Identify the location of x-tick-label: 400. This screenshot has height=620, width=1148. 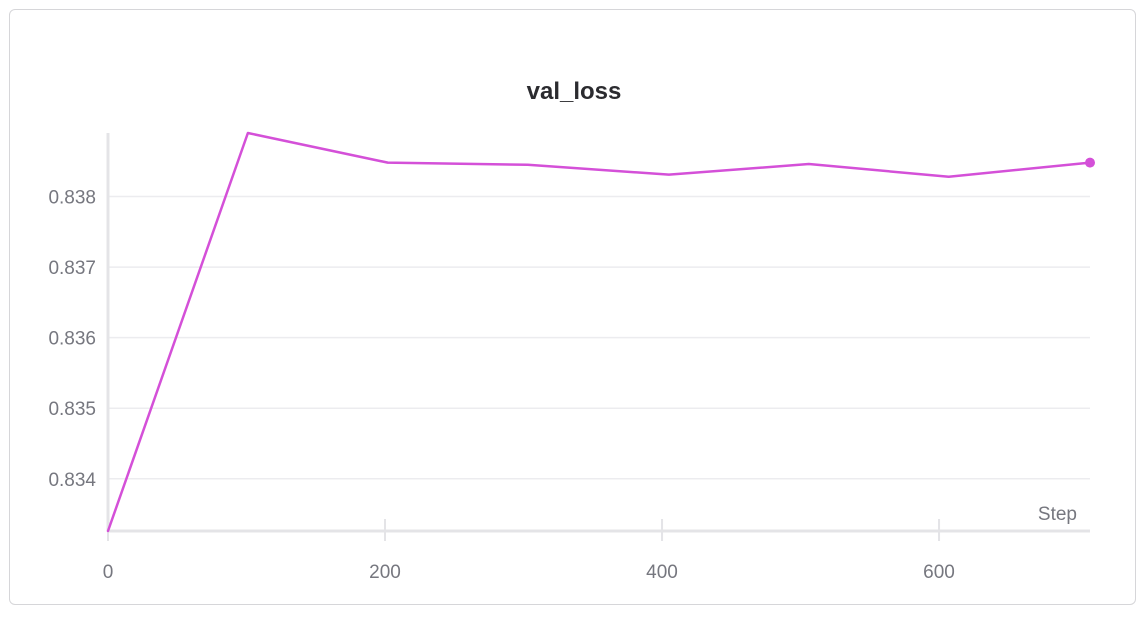
(662, 572).